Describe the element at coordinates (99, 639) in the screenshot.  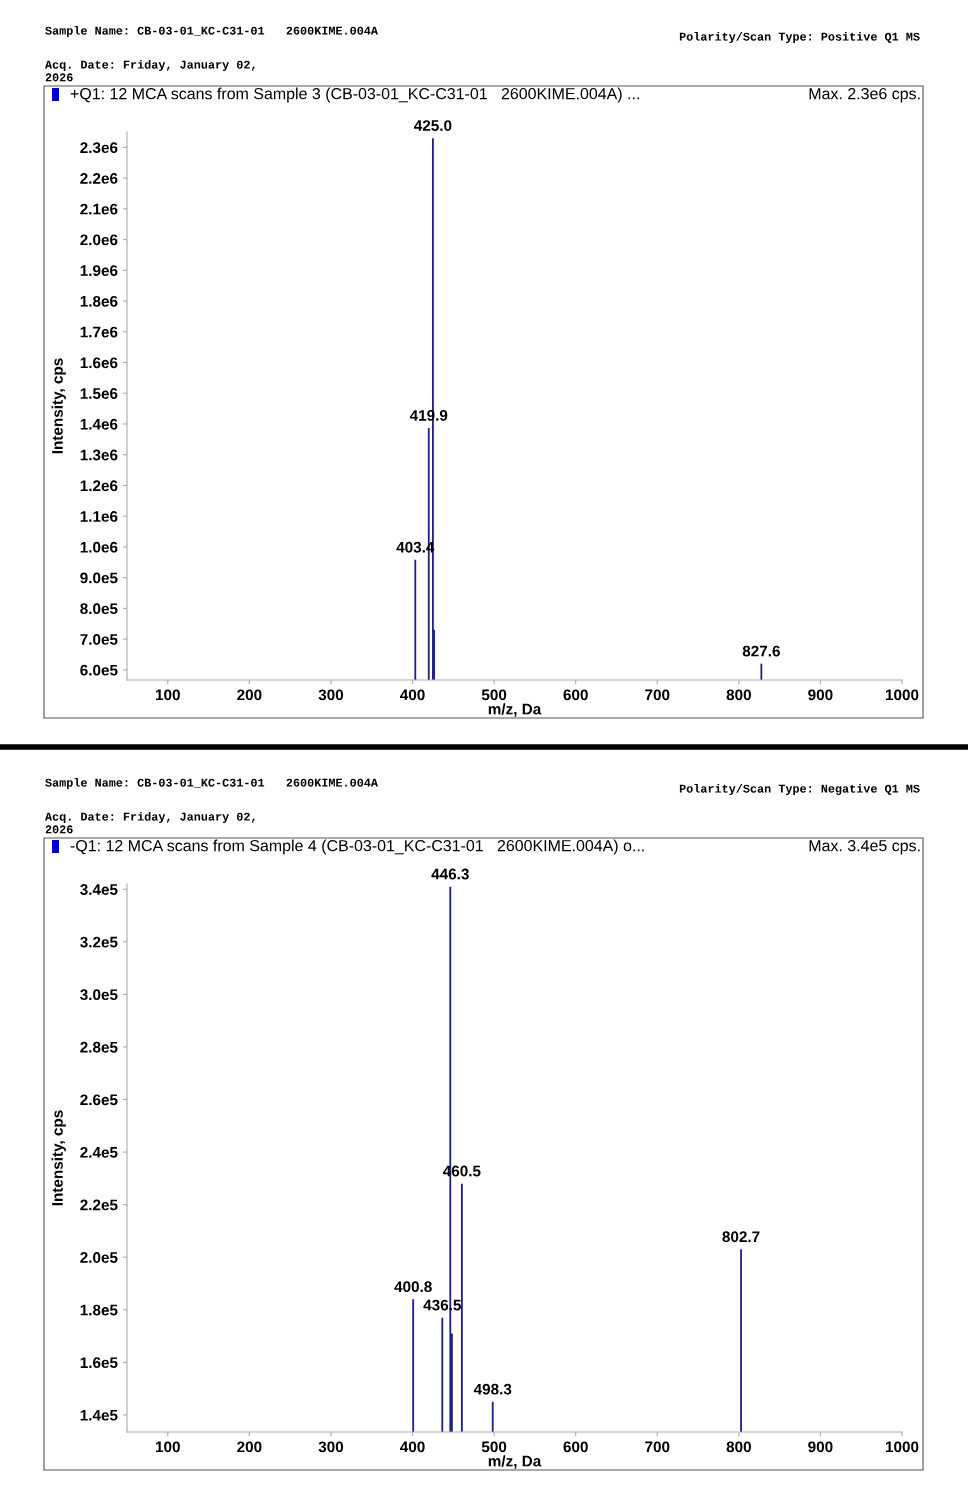
I see `y-tick-label: 7.0e5` at that location.